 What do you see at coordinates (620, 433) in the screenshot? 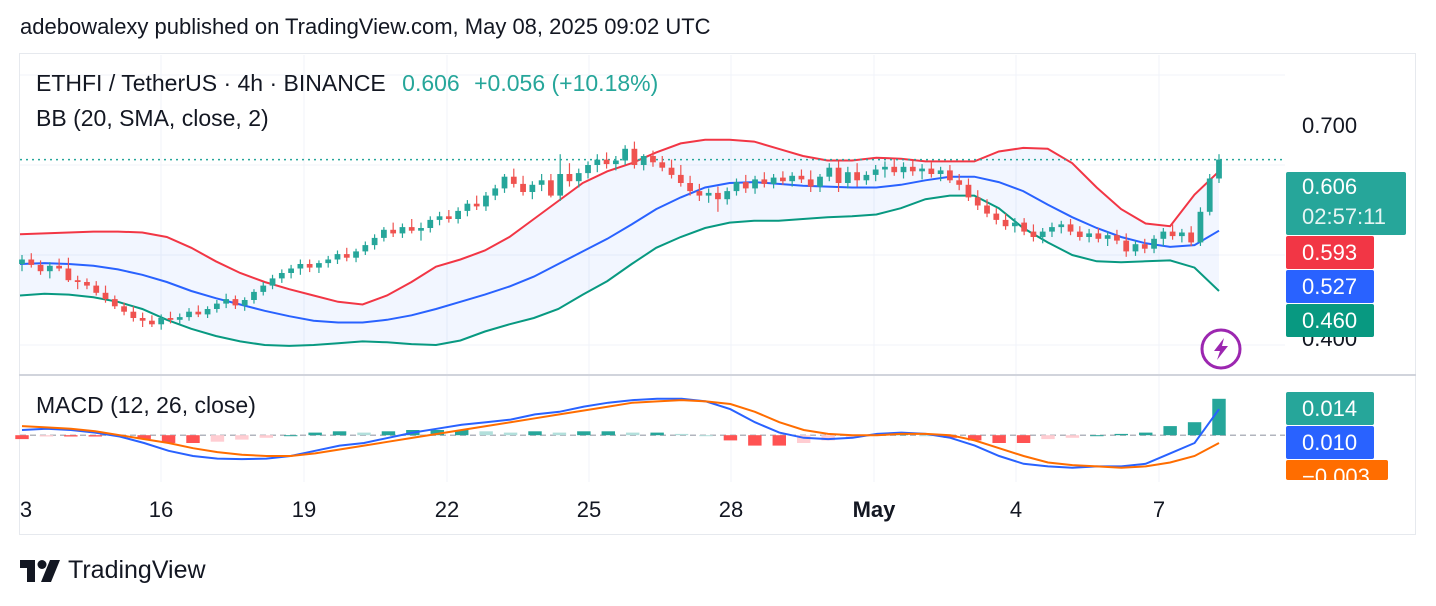
I see `macd-line` at bounding box center [620, 433].